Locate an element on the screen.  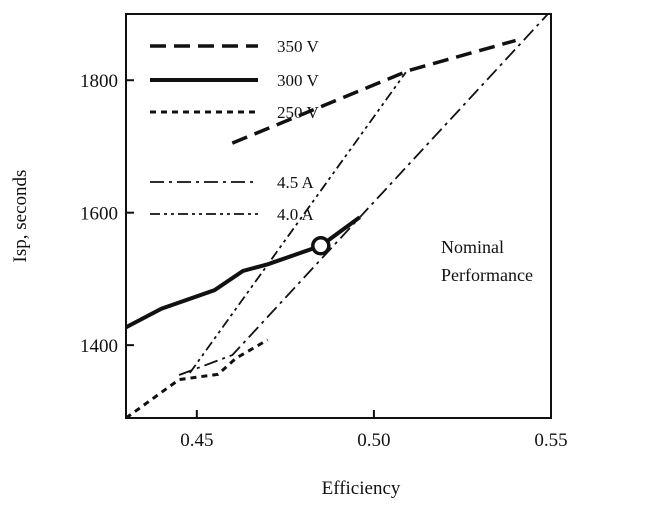
legend-label-4-5-a: 4.5 A is located at coordinates (296, 182).